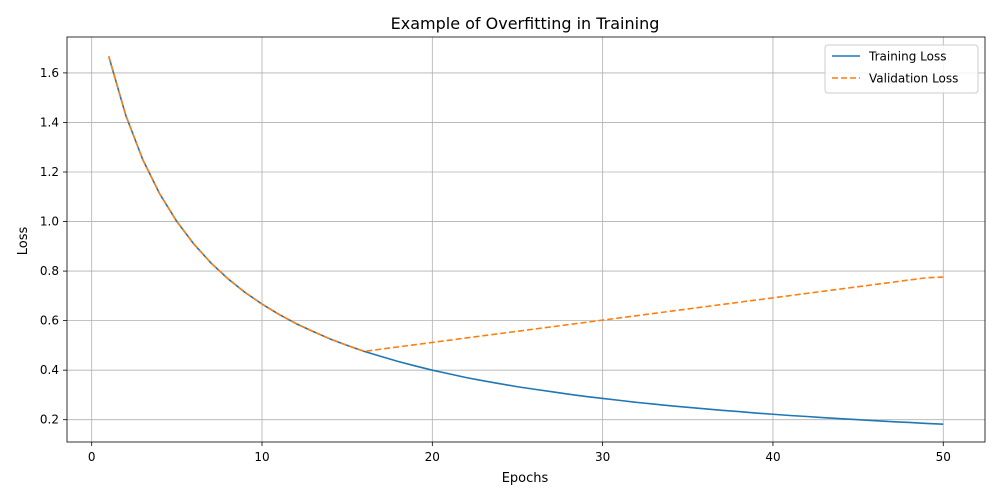 Image resolution: width=1000 pixels, height=500 pixels. What do you see at coordinates (772, 457) in the screenshot?
I see `x-tick-label: 40` at bounding box center [772, 457].